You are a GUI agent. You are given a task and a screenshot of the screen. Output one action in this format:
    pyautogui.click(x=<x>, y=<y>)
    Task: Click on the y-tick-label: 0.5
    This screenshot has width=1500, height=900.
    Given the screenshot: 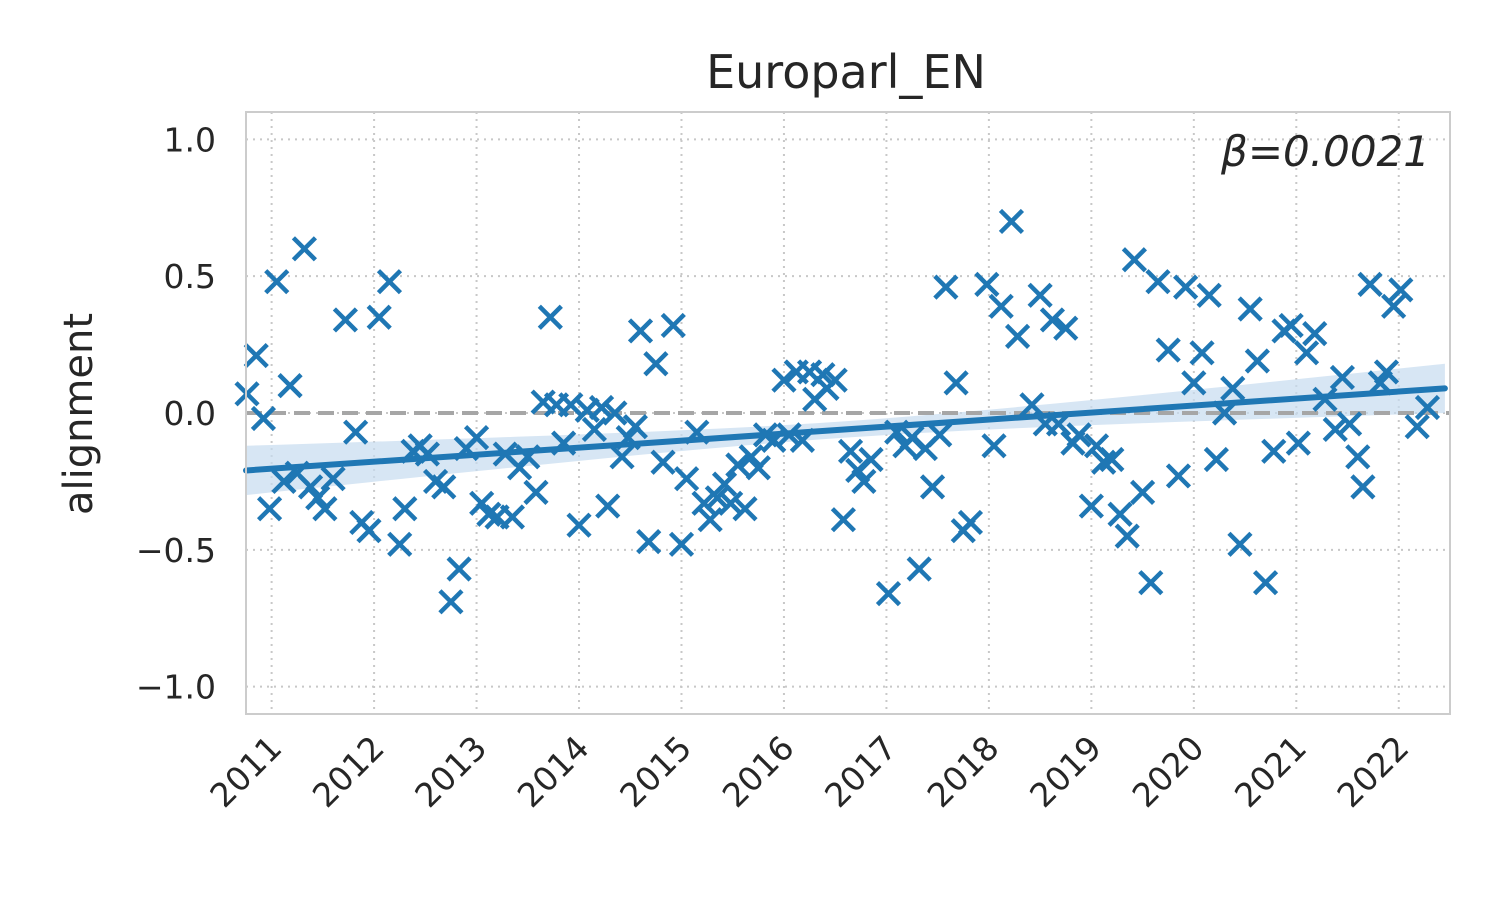 What is the action you would take?
    pyautogui.click(x=190, y=276)
    